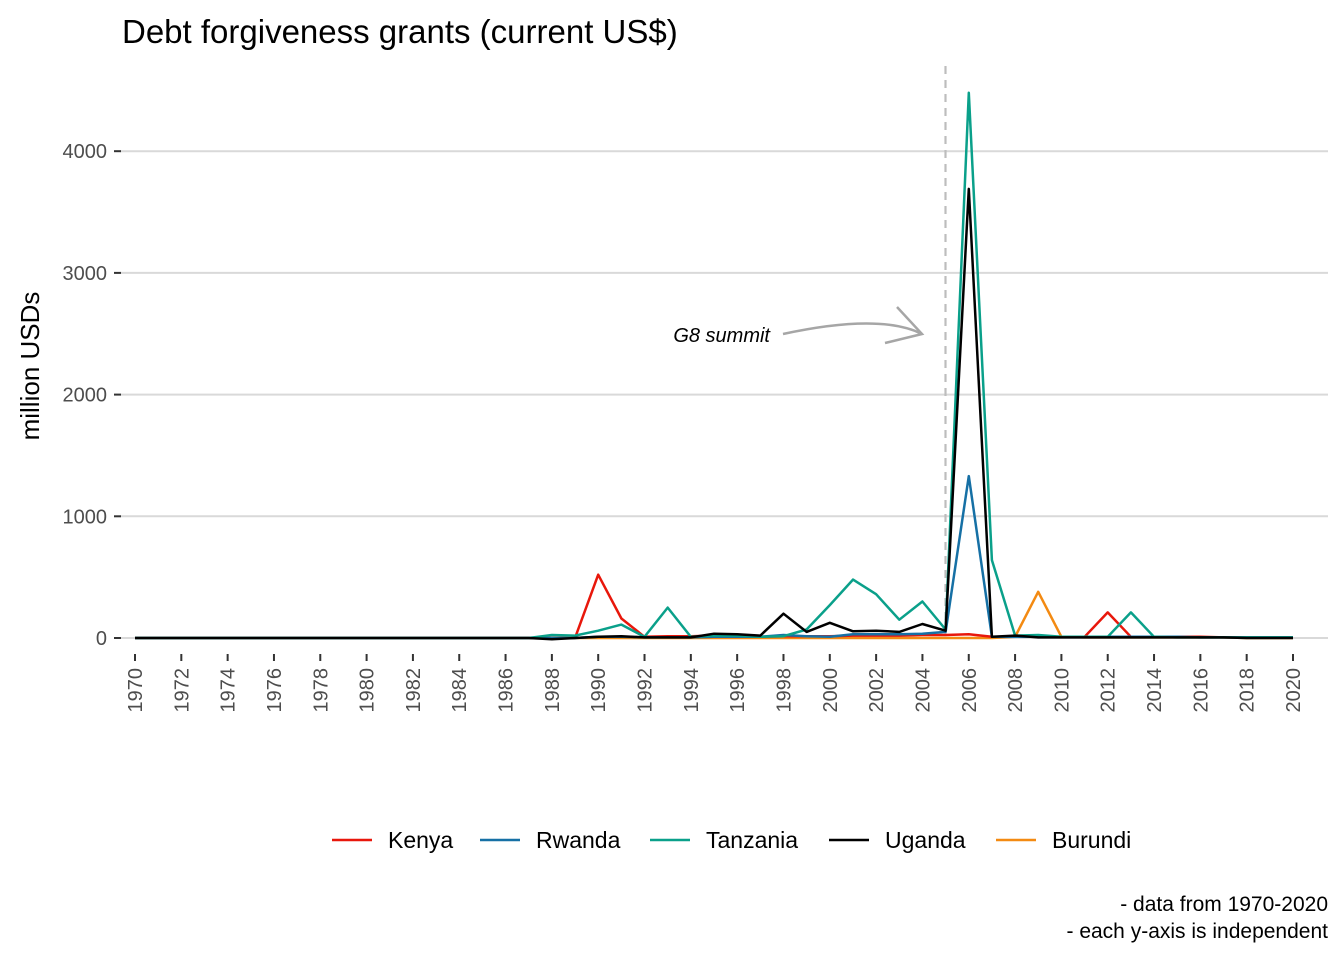  I want to click on y-axis: 0 1000 2000 3000 4000, so click(92, 395).